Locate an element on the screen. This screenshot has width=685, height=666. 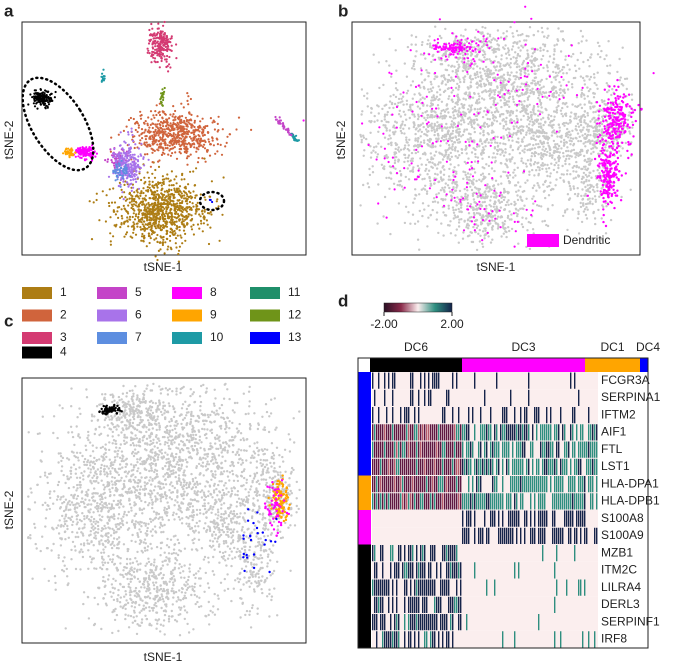
plot-frame is located at coordinates (496, 138).